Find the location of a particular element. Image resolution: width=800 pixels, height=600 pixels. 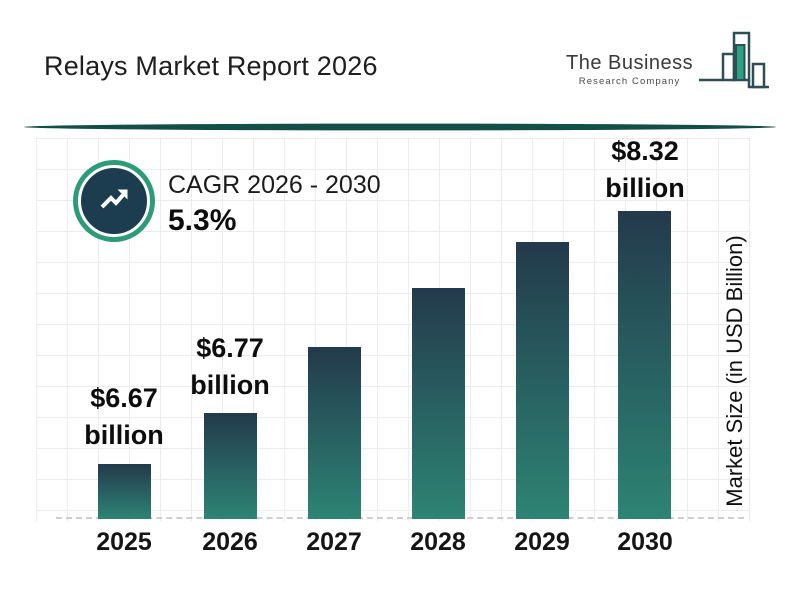

value-amount: $8.32 is located at coordinates (645, 151).